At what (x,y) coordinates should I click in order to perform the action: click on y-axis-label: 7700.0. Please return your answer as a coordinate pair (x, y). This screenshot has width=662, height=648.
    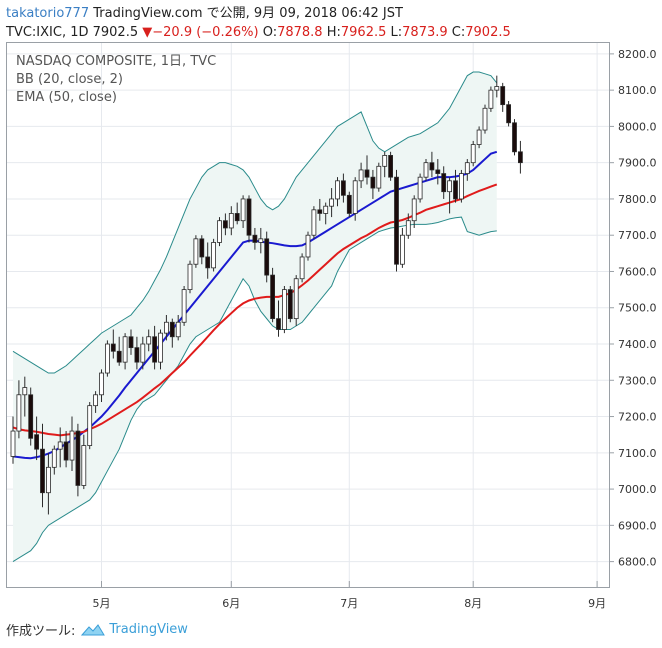
    Looking at the image, I should click on (637, 235).